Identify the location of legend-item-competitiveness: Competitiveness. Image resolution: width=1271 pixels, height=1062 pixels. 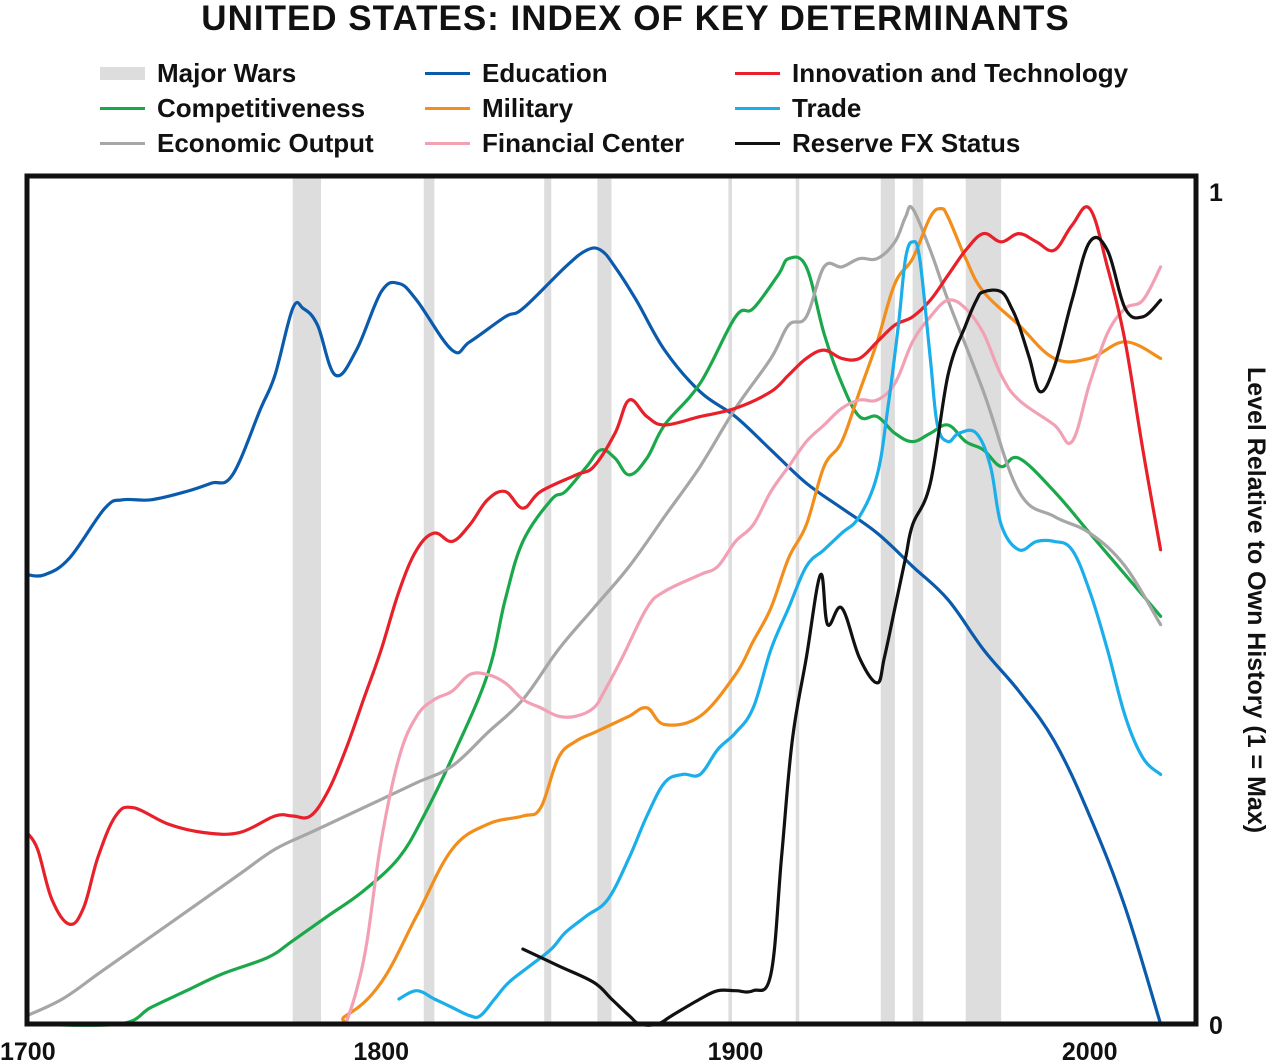
(232, 108).